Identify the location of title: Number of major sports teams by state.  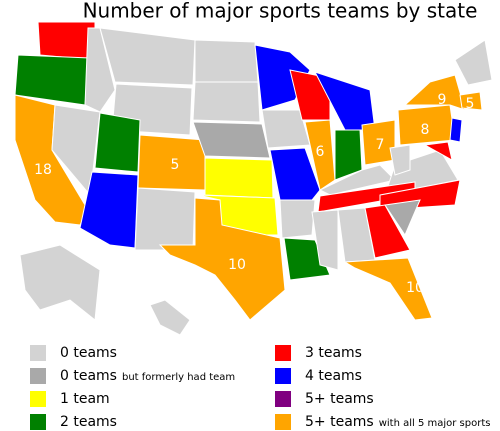
(280, 11).